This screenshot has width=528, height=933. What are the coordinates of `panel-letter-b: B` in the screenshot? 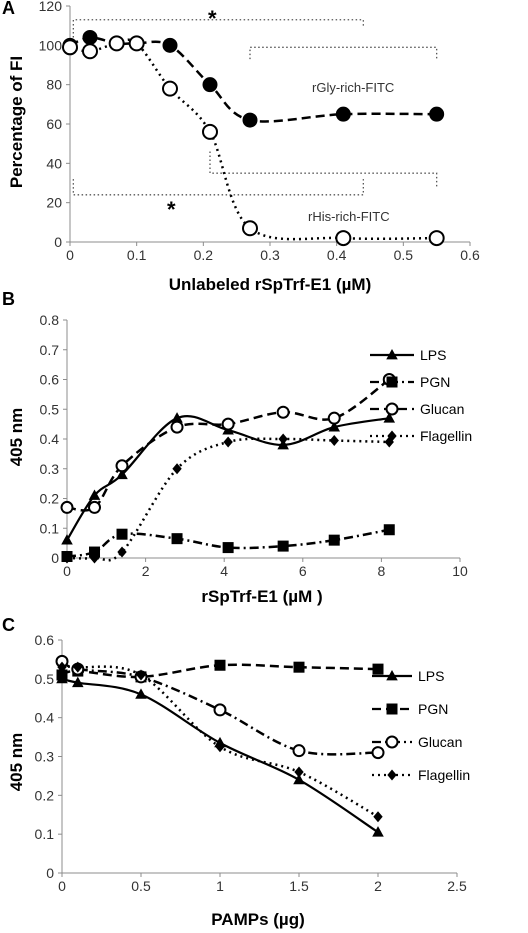 It's located at (8, 299).